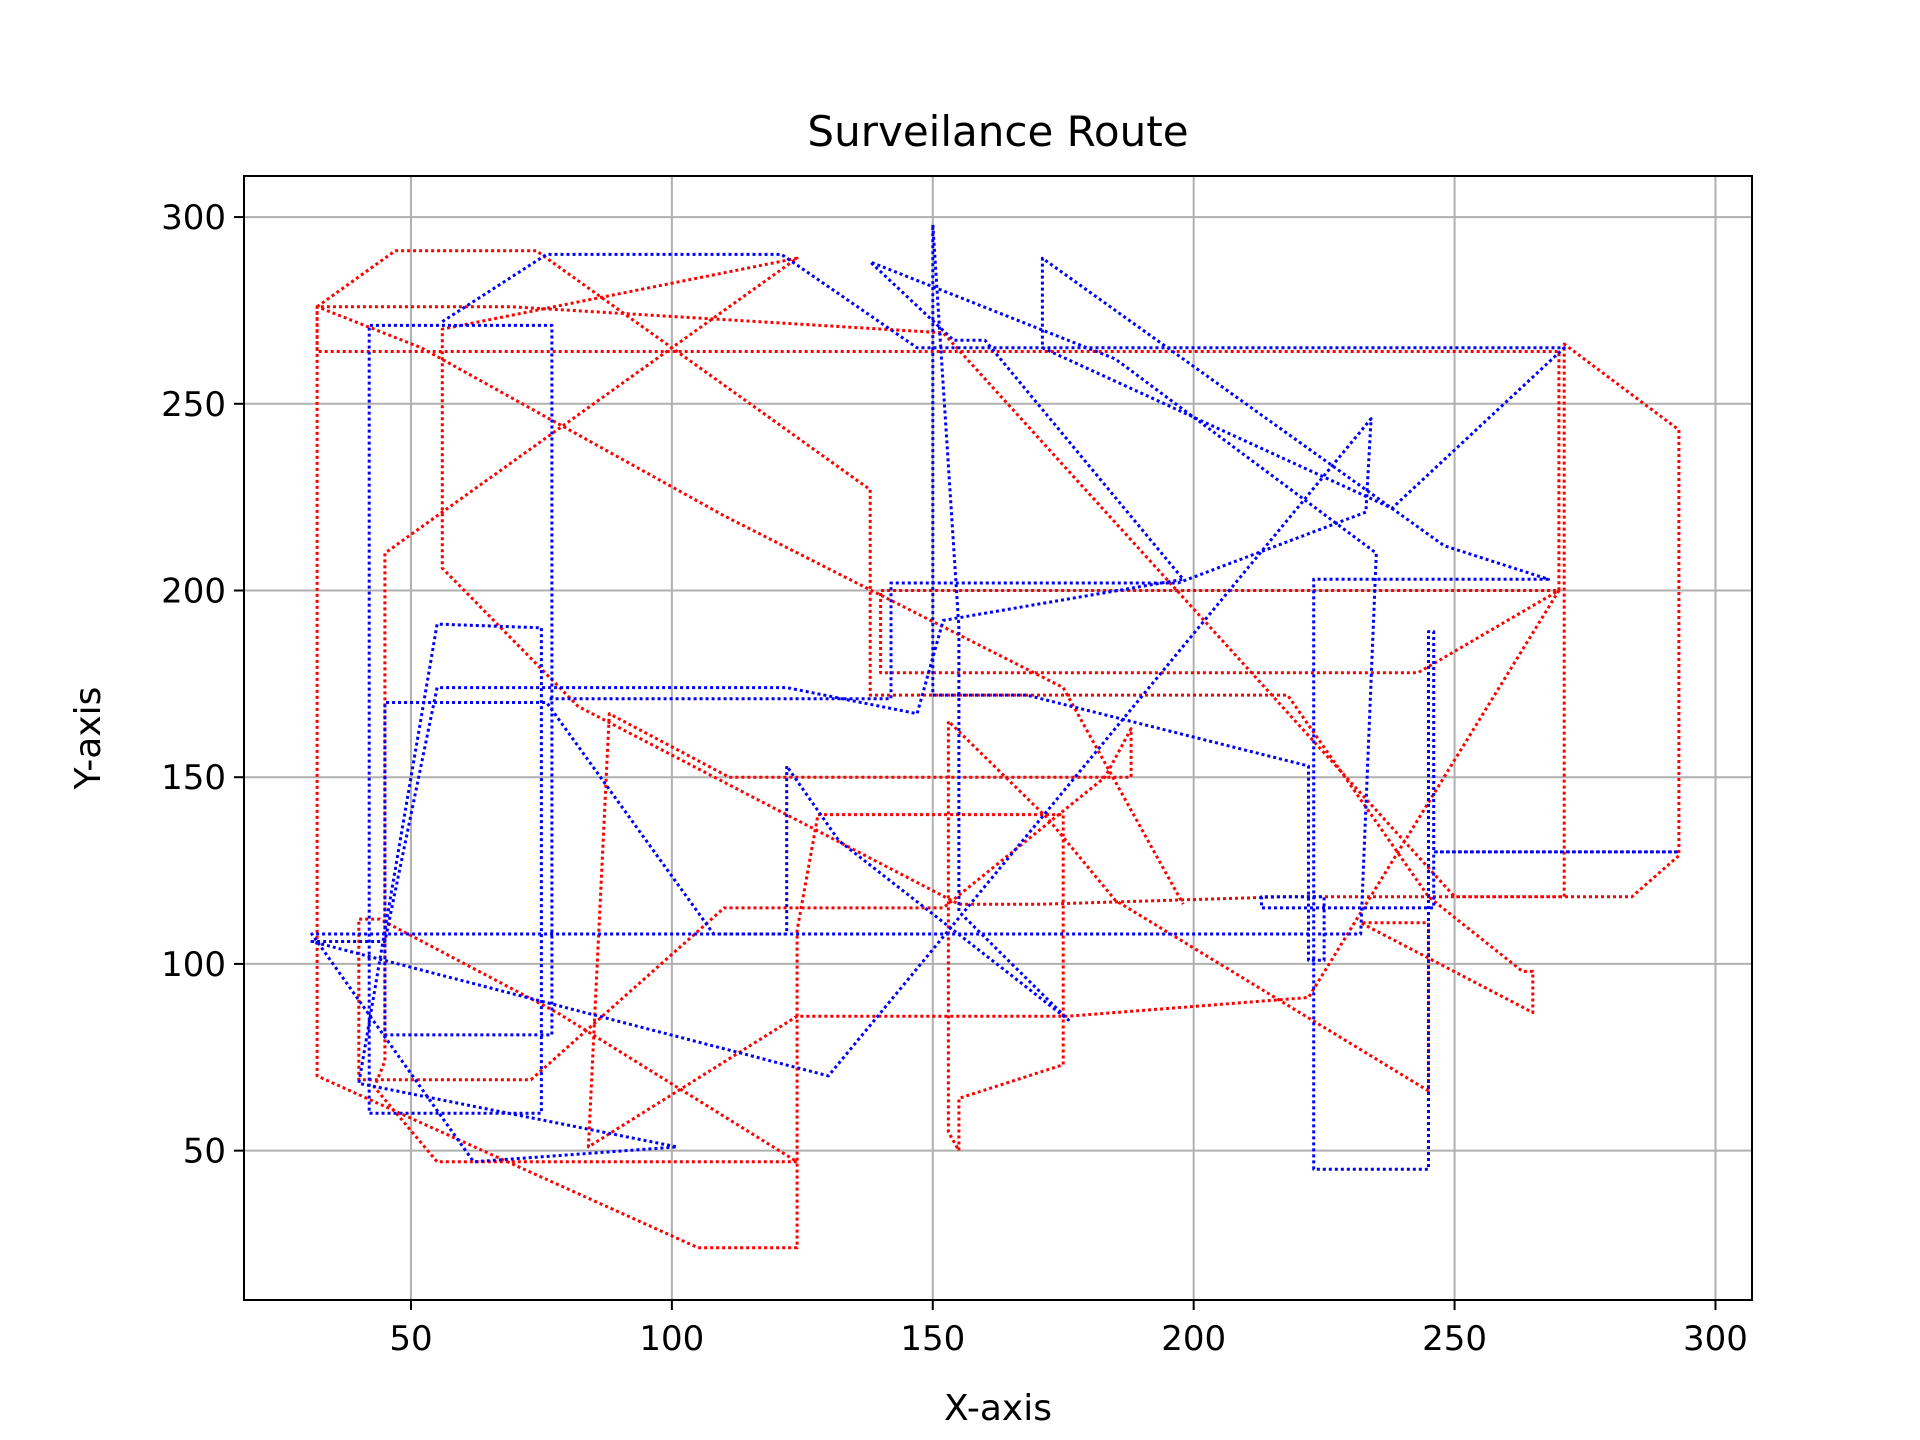  I want to click on y-axis-label: Y-axis, so click(88, 739).